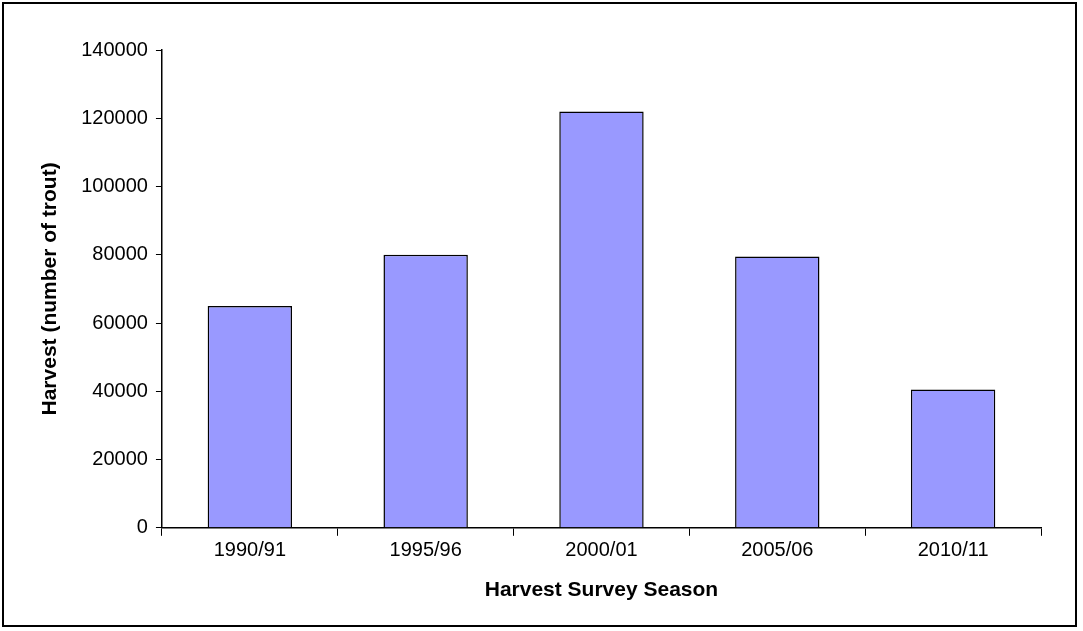 The image size is (1083, 631). What do you see at coordinates (425, 549) in the screenshot?
I see `x-tick-label: 1995/96` at bounding box center [425, 549].